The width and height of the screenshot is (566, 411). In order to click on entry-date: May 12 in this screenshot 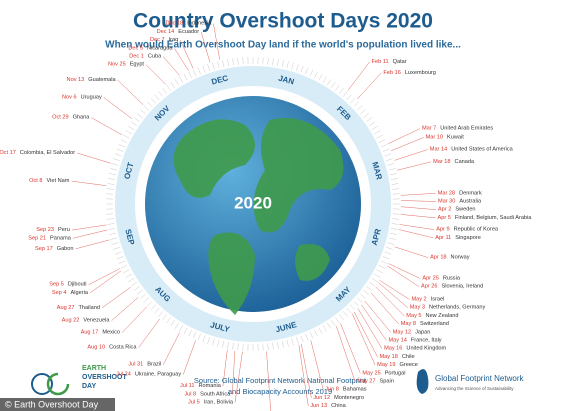, I will do `click(402, 333)`.